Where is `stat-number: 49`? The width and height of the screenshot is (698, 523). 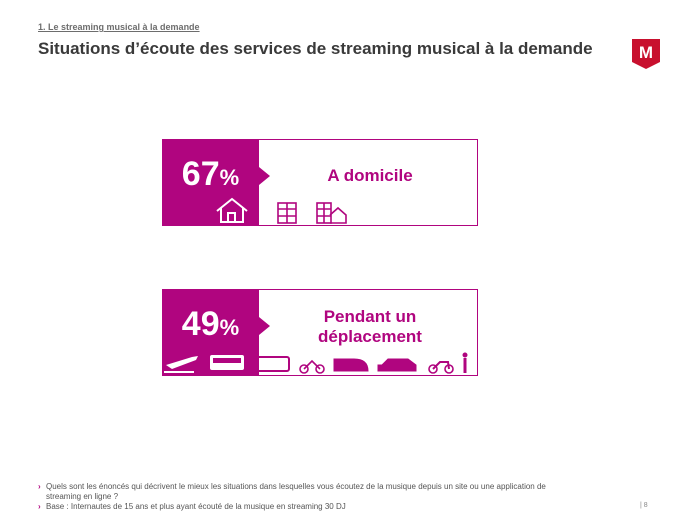 stat-number: 49 is located at coordinates (200, 324).